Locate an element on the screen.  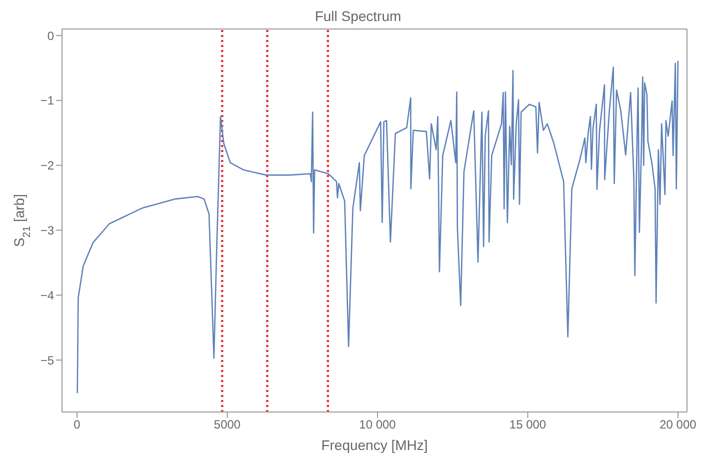
x-tick-label: 20 000 is located at coordinates (678, 425).